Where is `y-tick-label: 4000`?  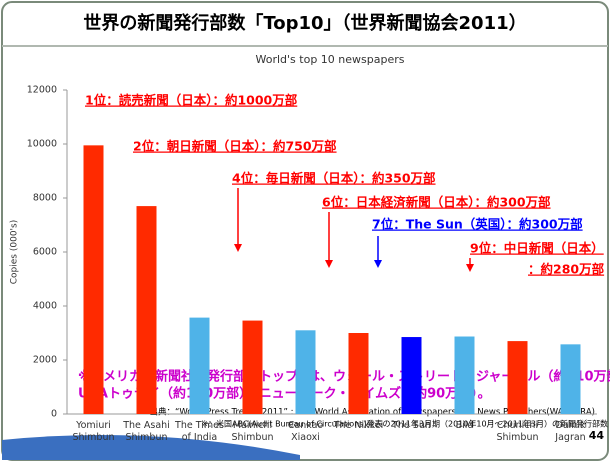
y-tick-label: 4000 is located at coordinates (45, 306).